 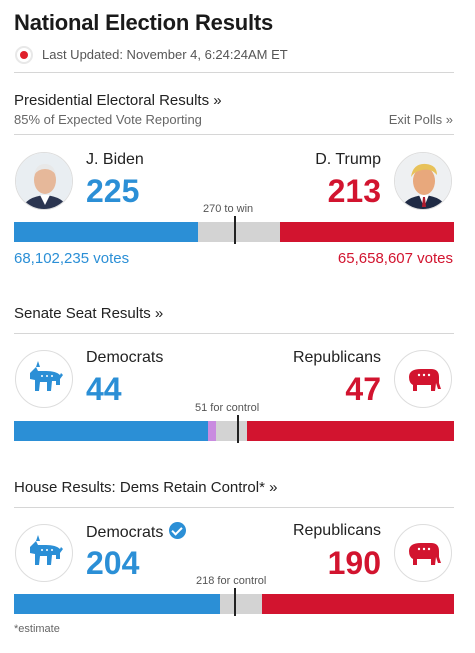 What do you see at coordinates (111, 431) in the screenshot?
I see `senate-dem-segment` at bounding box center [111, 431].